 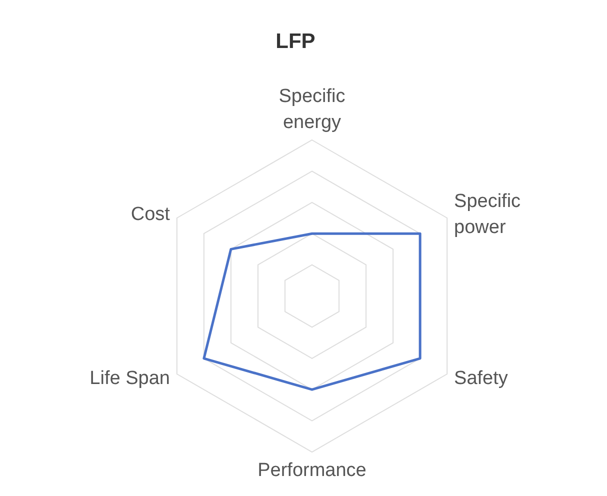 What do you see at coordinates (312, 470) in the screenshot?
I see `spoke-label: Performance` at bounding box center [312, 470].